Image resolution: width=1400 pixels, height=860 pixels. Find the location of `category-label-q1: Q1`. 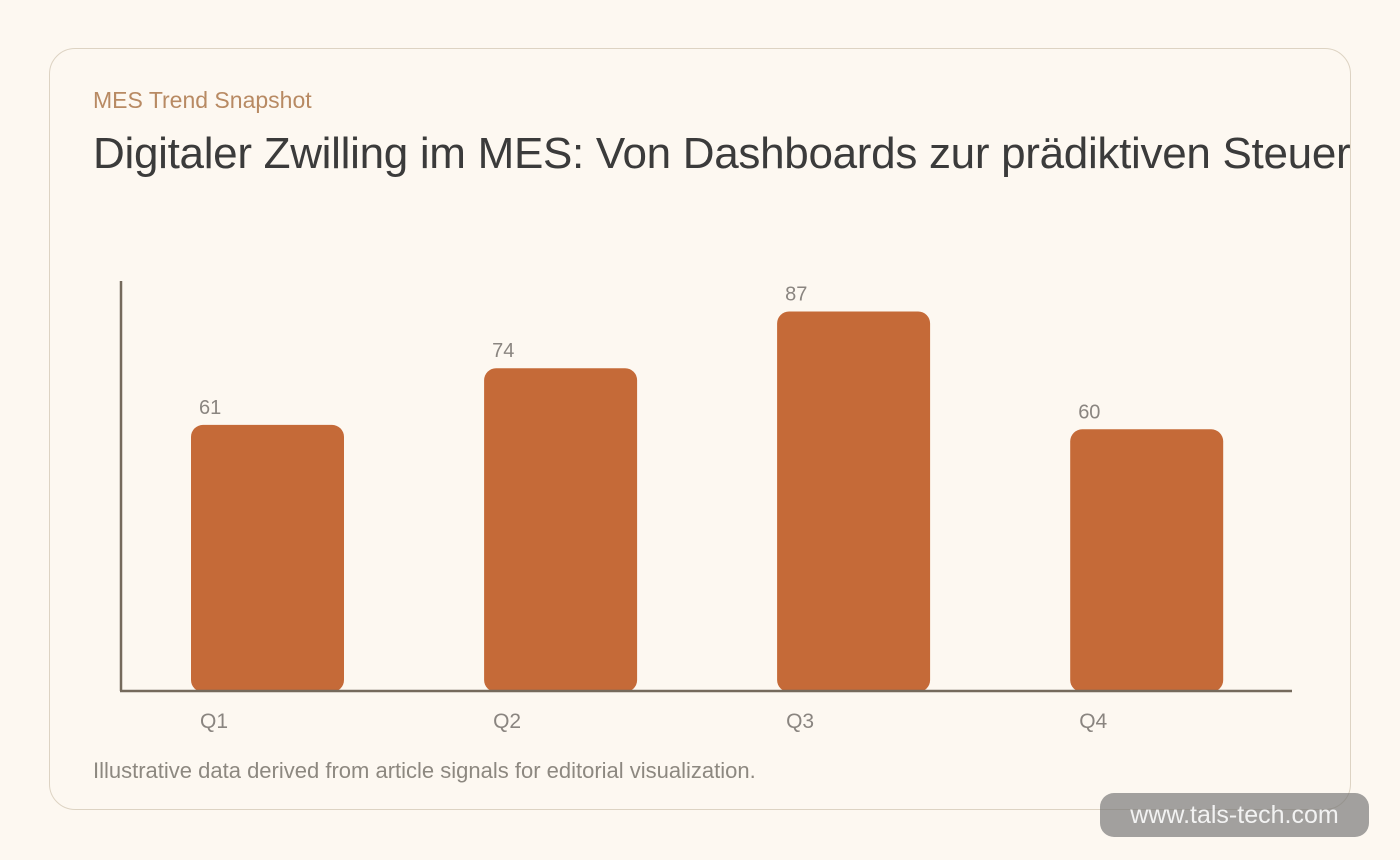

category-label-q1: Q1 is located at coordinates (214, 721).